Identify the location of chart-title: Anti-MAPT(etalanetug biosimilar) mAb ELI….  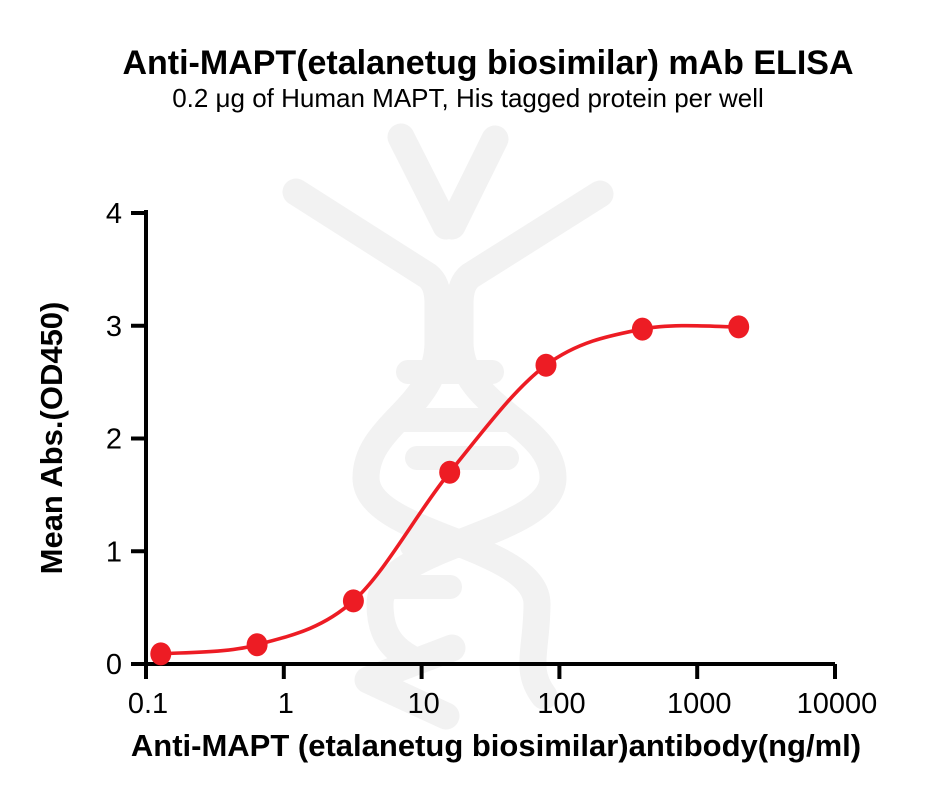
(487, 63).